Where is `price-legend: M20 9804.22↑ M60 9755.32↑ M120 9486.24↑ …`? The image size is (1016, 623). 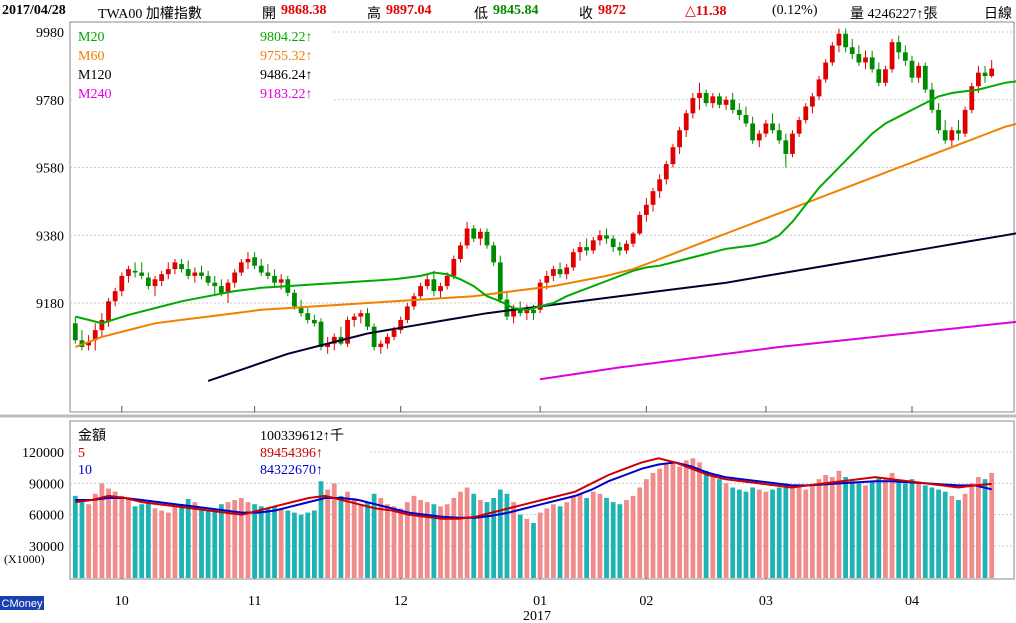
price-legend: M20 9804.22↑ M60 9755.32↑ M120 9486.24↑ … is located at coordinates (203, 63).